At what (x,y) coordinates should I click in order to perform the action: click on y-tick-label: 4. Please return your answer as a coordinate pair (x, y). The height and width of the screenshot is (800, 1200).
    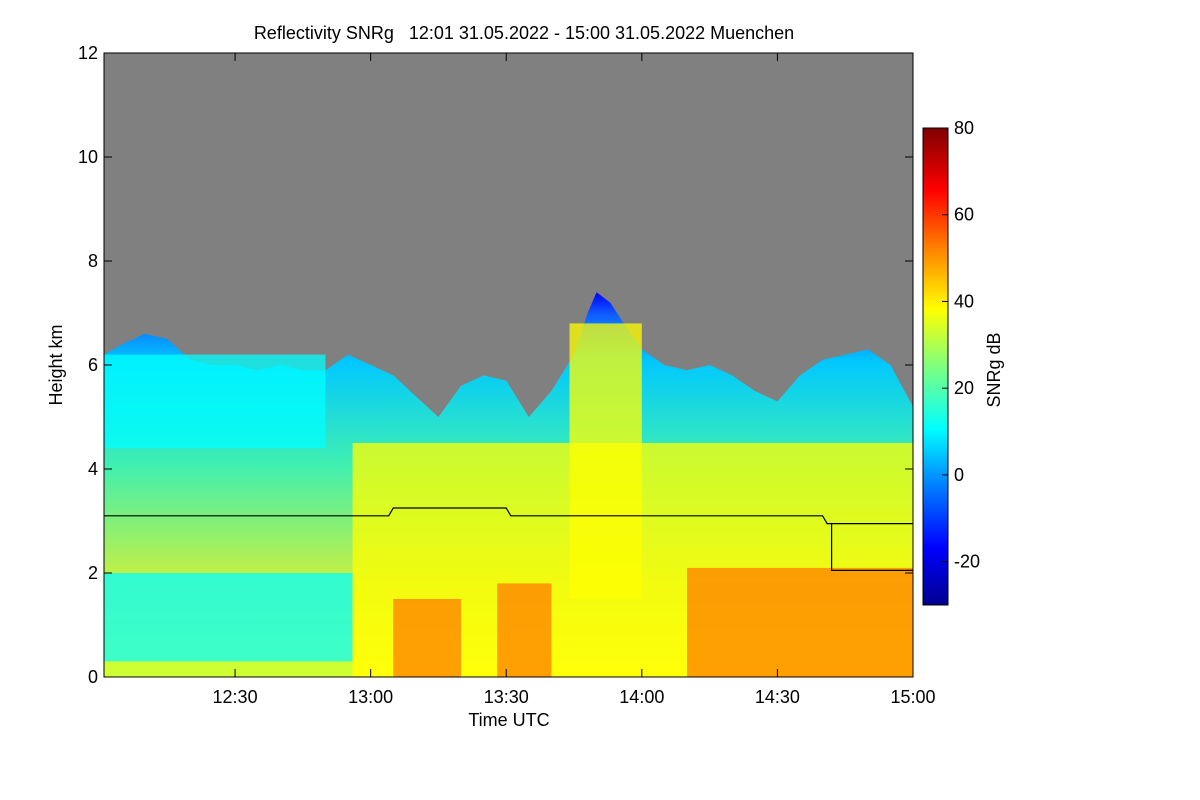
    Looking at the image, I should click on (93, 469).